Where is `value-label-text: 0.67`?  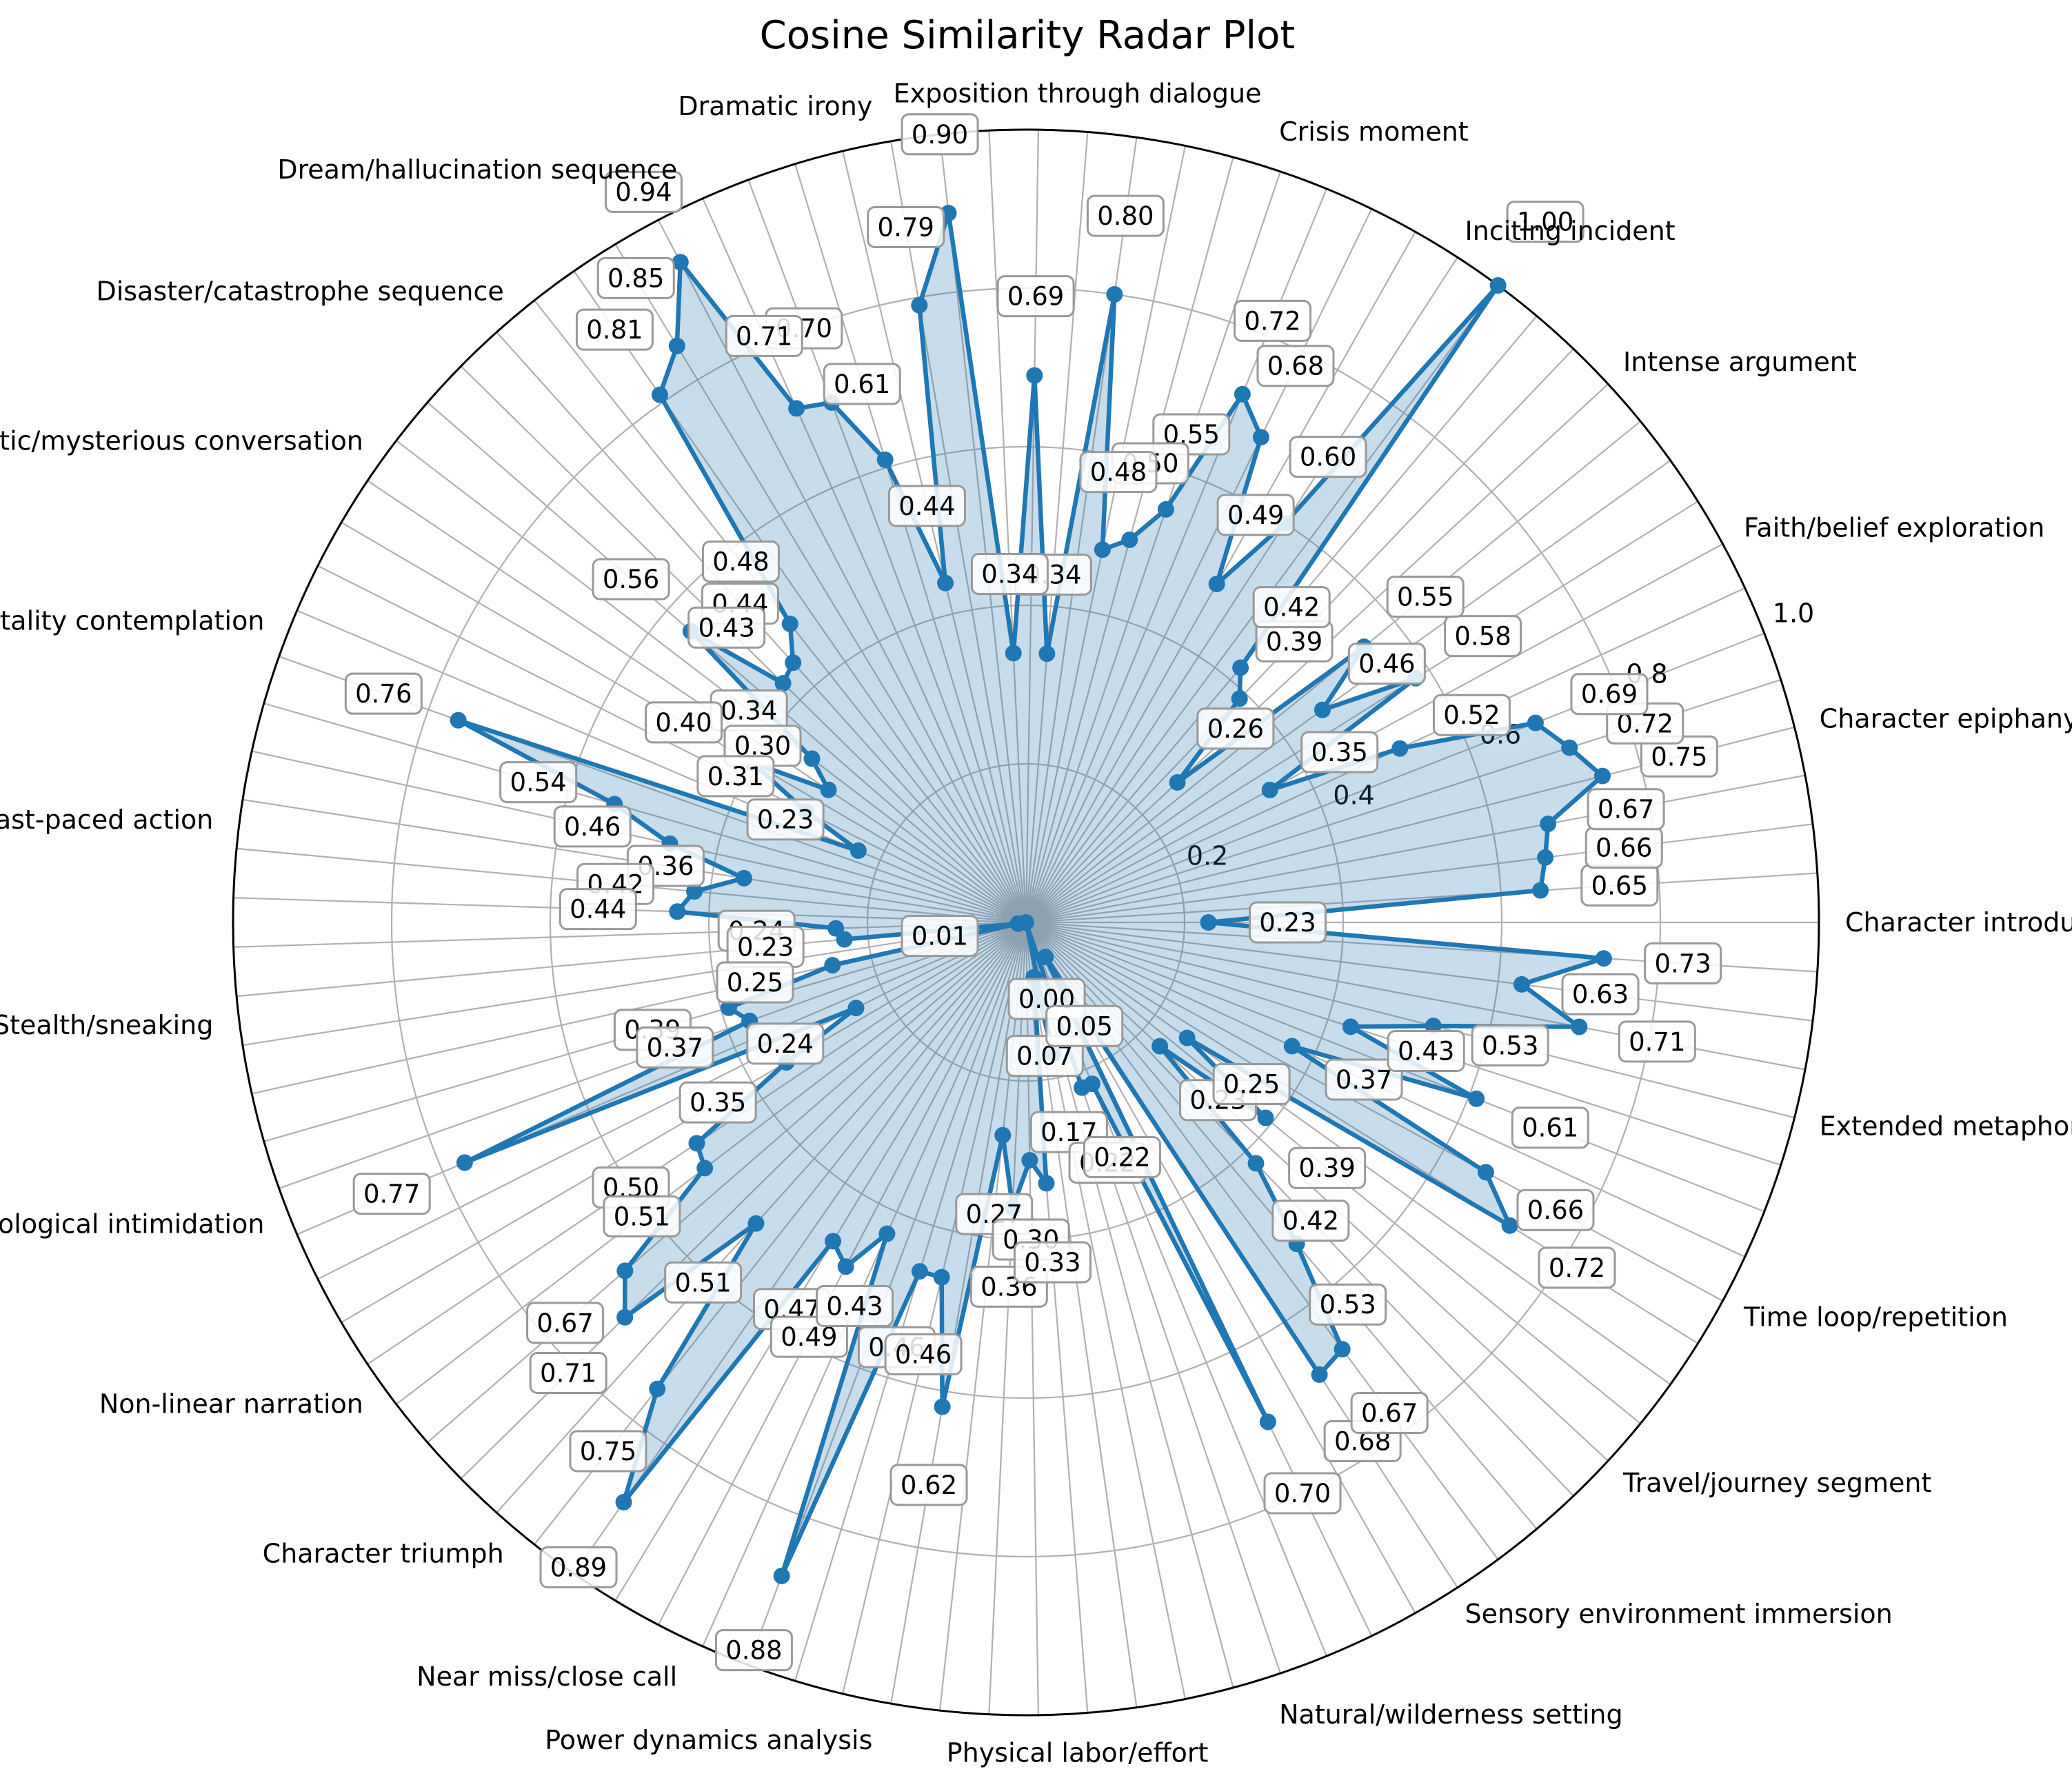 value-label-text: 0.67 is located at coordinates (1626, 810).